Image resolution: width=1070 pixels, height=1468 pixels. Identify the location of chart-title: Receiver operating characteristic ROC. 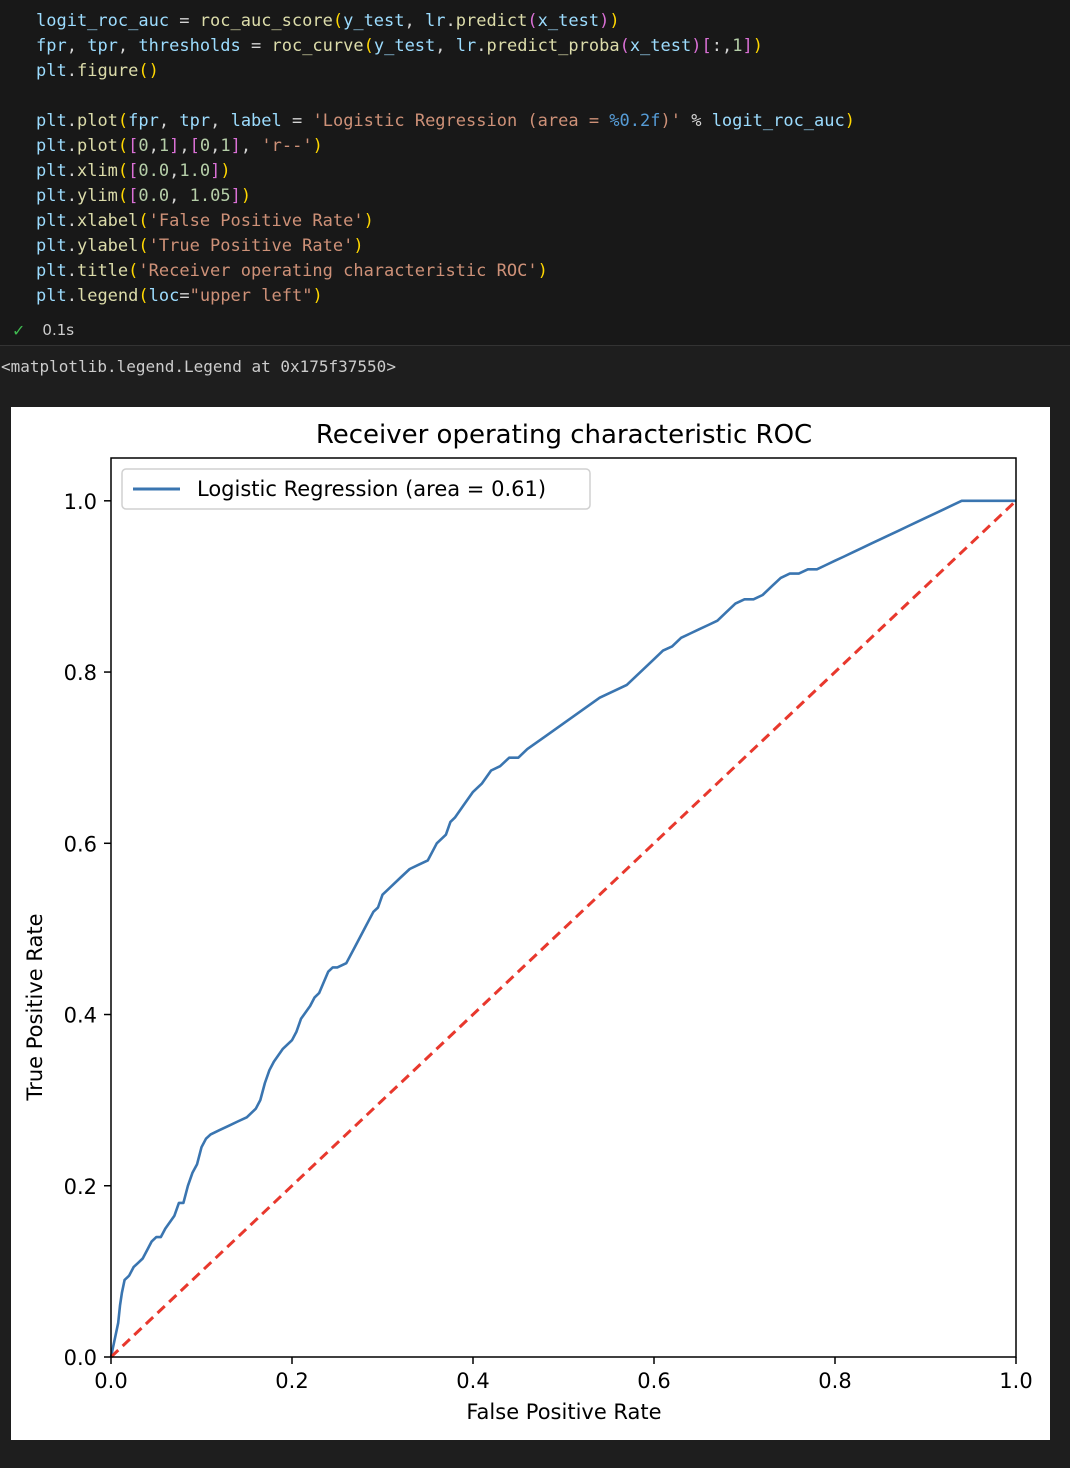
(564, 435).